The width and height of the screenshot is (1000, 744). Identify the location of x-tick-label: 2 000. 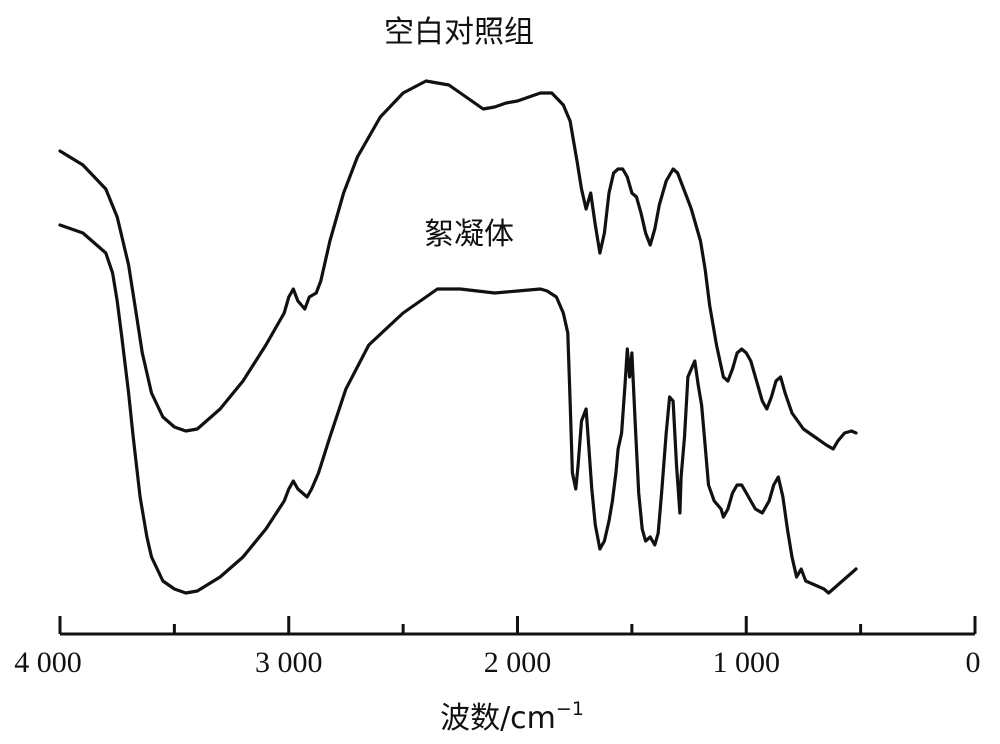
(518, 662).